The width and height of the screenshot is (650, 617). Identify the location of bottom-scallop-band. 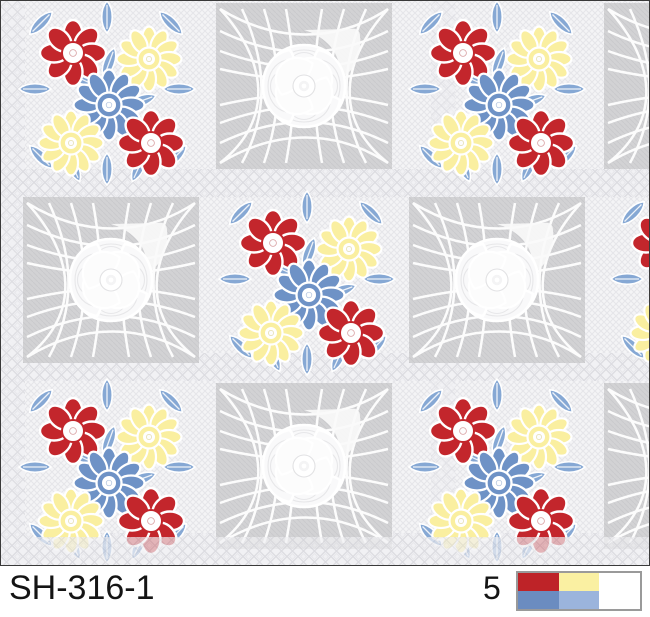
(325, 551).